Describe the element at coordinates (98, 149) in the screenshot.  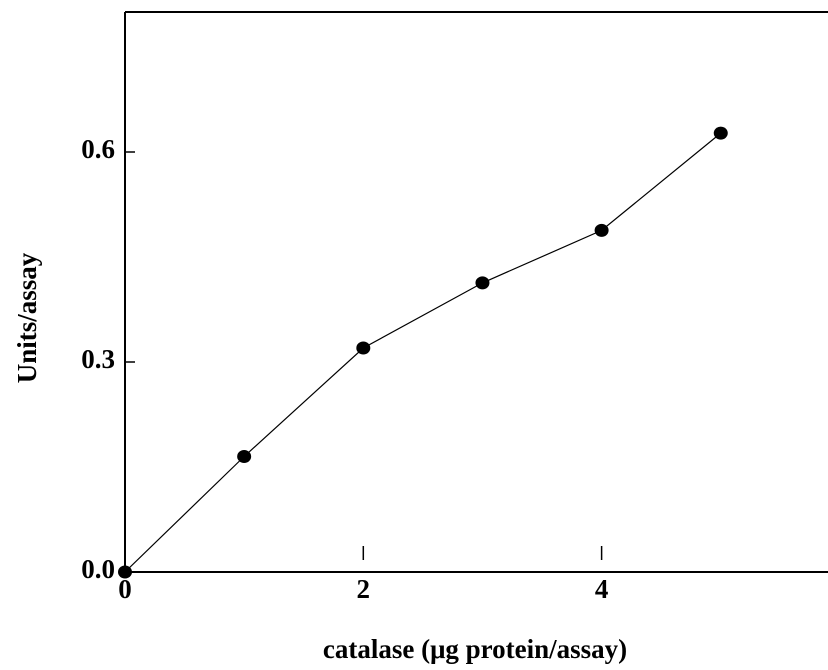
I see `y-tick-label: 0.6` at that location.